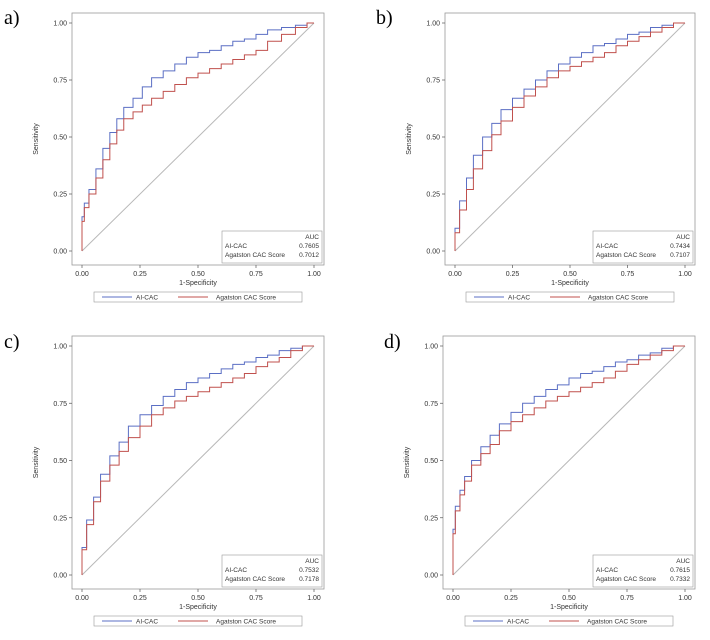  Describe the element at coordinates (680, 255) in the screenshot. I see `auc-value: 0.7107` at that location.